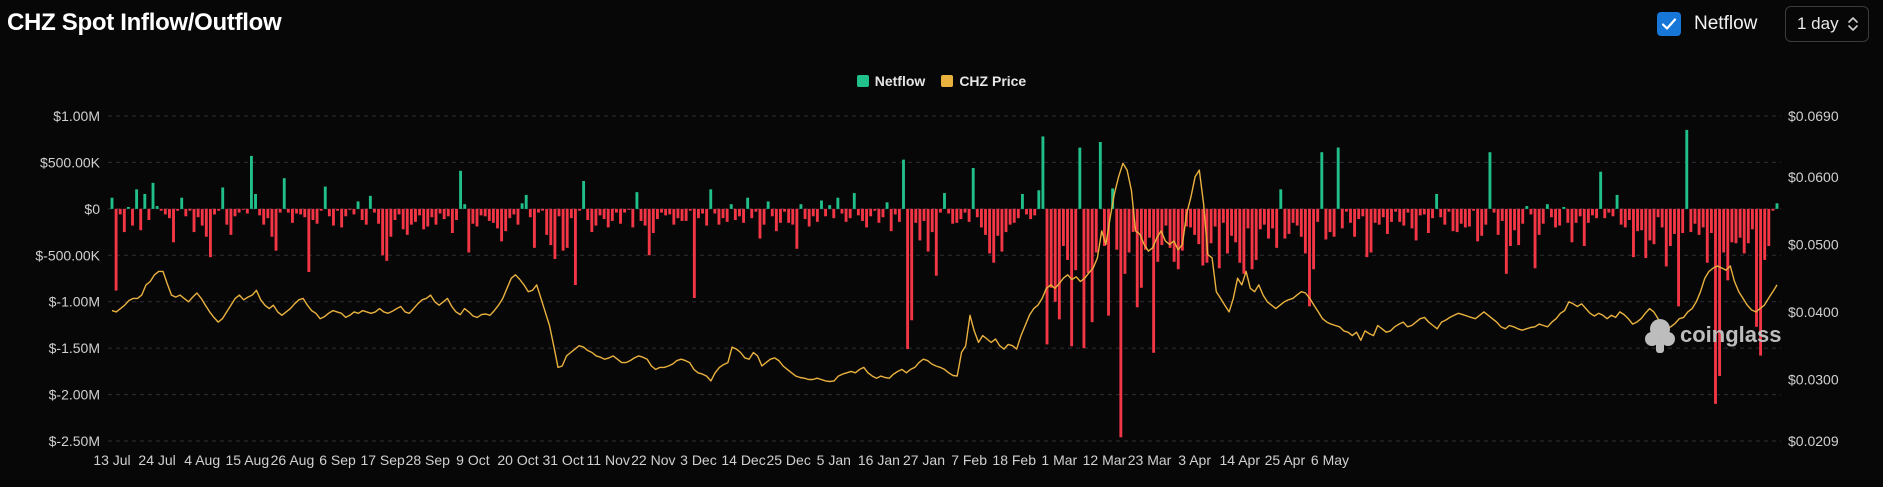 The image size is (1883, 487). Describe the element at coordinates (1827, 24) in the screenshot. I see `interval-select: 1 day` at that location.